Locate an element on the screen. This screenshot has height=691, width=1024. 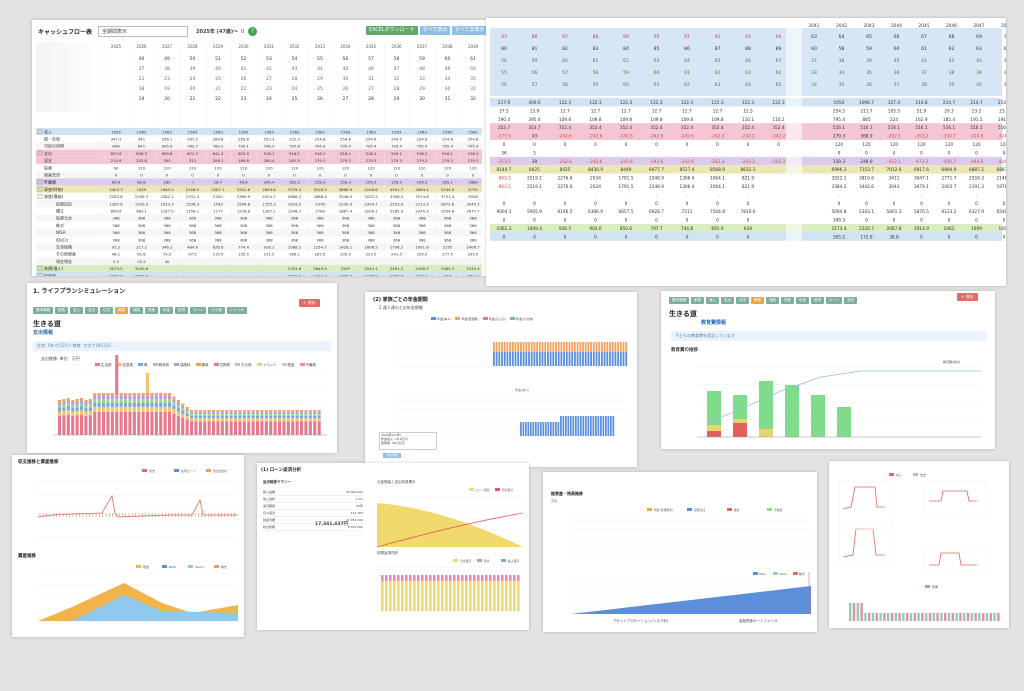
lifeplan-save-button: + 保存 is located at coordinates (309, 303).